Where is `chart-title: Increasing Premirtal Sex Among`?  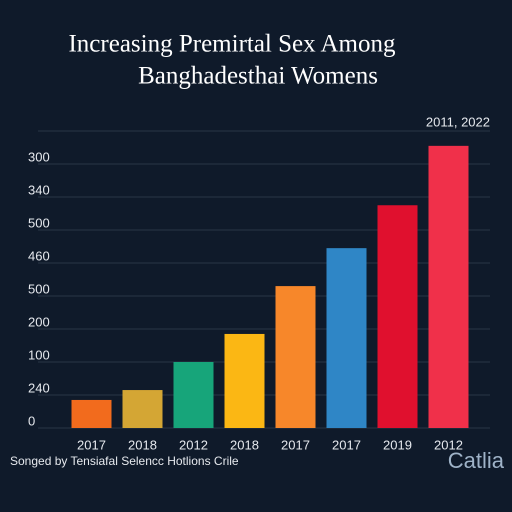
chart-title: Increasing Premirtal Sex Among is located at coordinates (232, 44).